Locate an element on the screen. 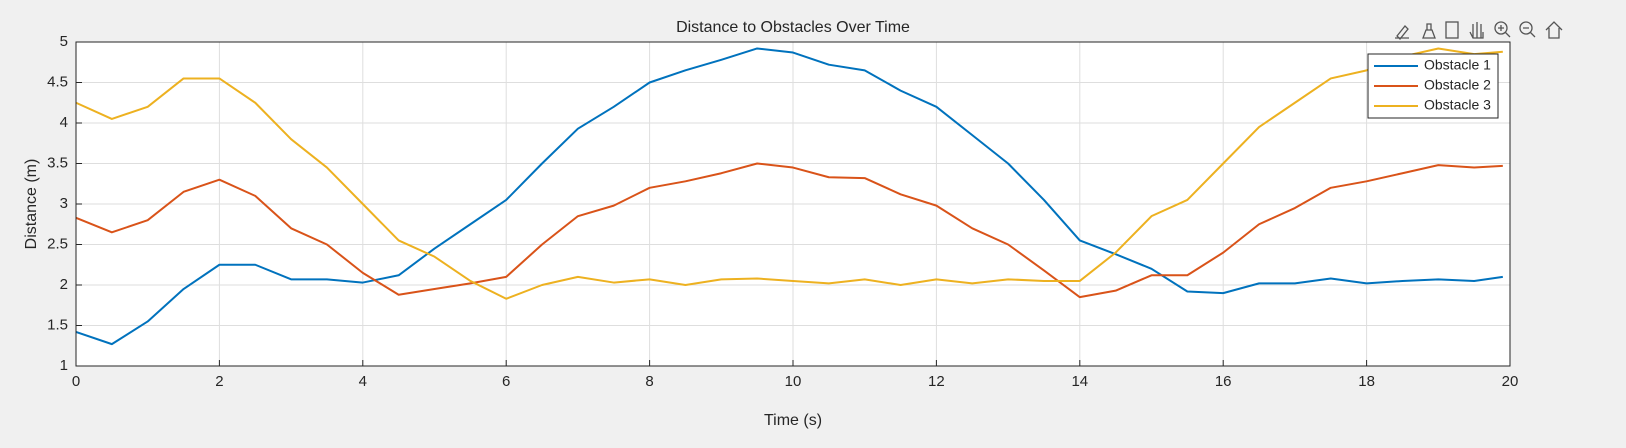 This screenshot has width=1626, height=448. y-axis-label: Distance (m) is located at coordinates (31, 204).